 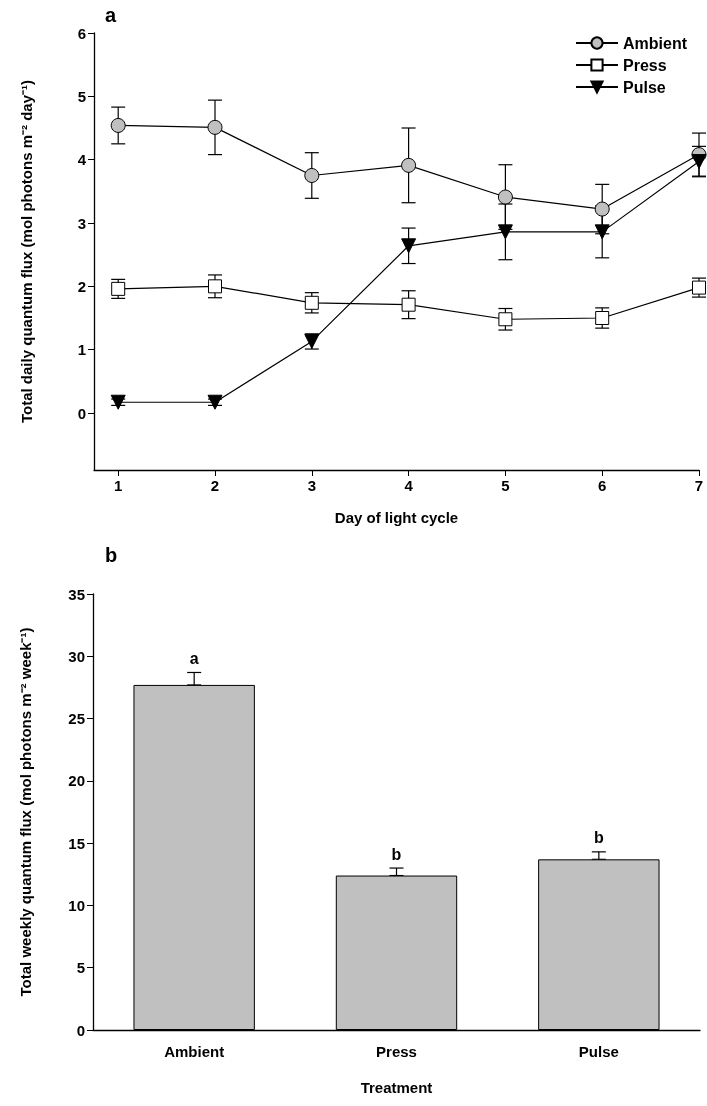 I want to click on x-tick-label: Ambient, so click(x=194, y=1051).